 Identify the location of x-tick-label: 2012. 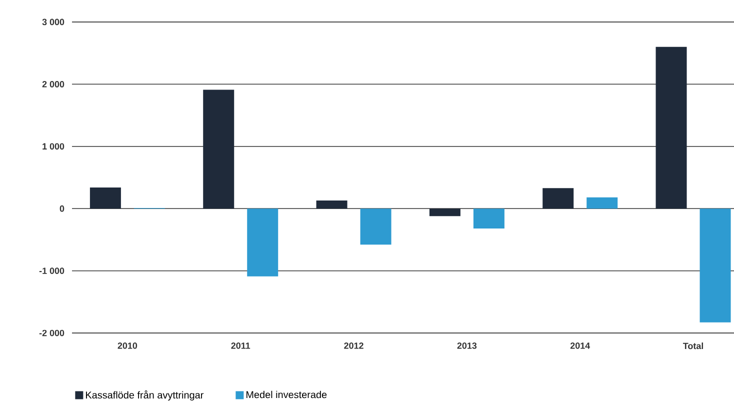
(354, 345).